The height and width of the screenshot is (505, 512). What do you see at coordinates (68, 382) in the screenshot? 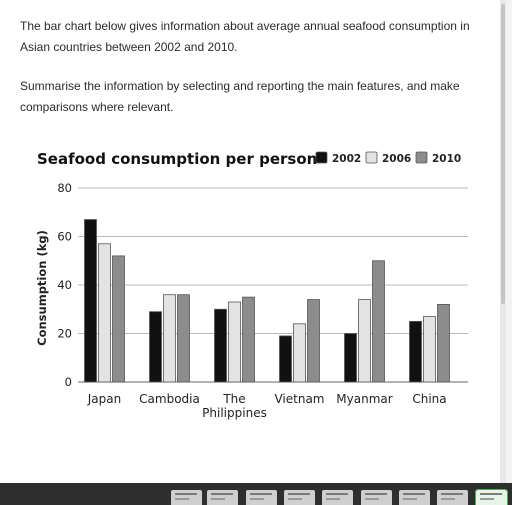
I see `y-tick-label: 0` at bounding box center [68, 382].